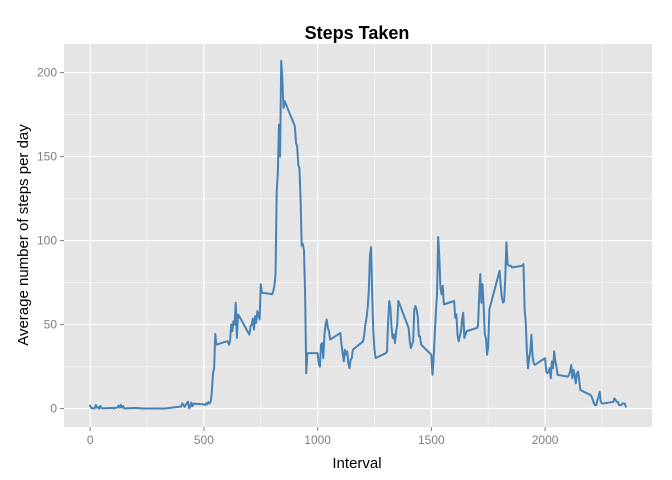 This screenshot has width=672, height=480. Describe the element at coordinates (90, 440) in the screenshot. I see `x-tick-label: 0` at that location.